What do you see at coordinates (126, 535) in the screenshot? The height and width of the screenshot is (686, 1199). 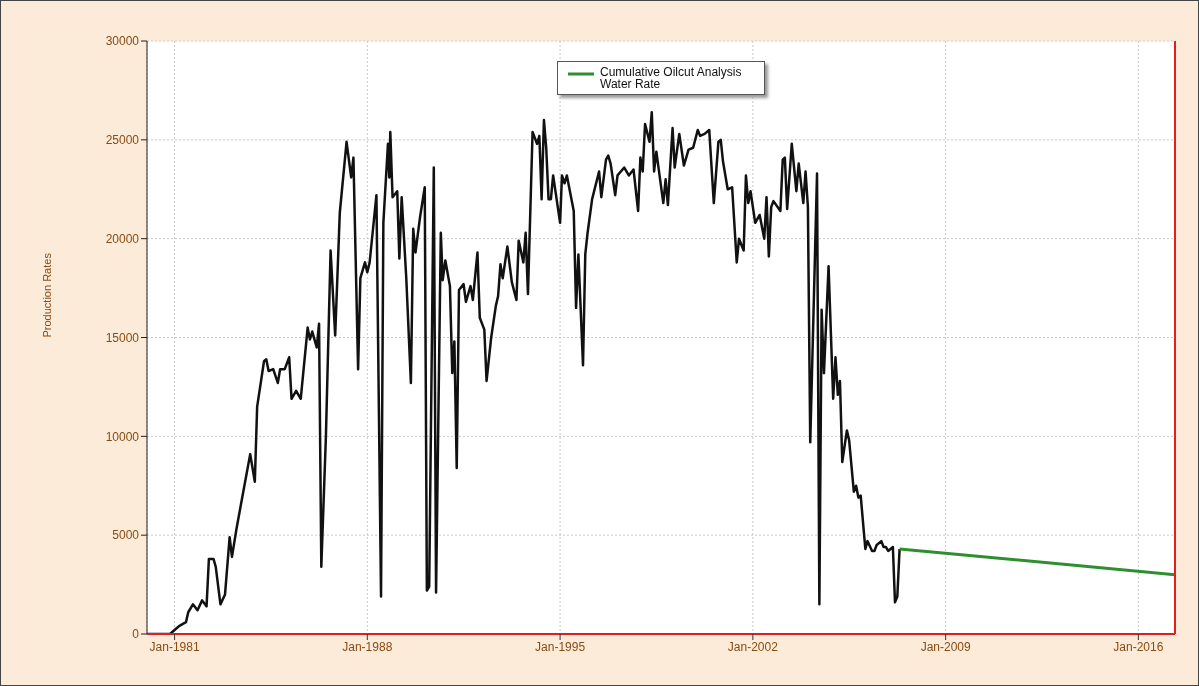 I see `y-tick-label: 5000` at bounding box center [126, 535].